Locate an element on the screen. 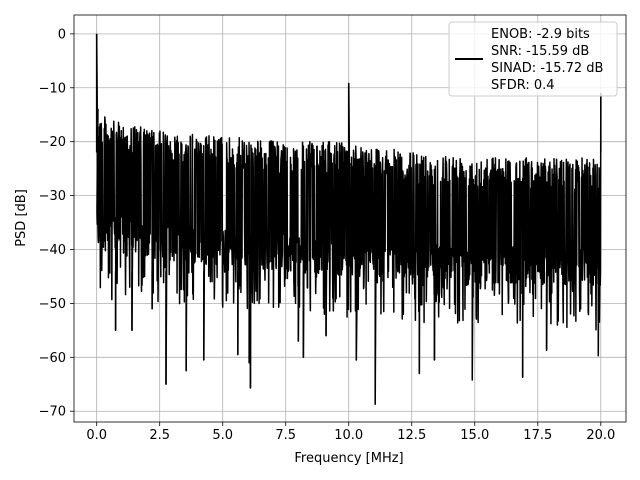  x-tick-label: 5.0 is located at coordinates (222, 435).